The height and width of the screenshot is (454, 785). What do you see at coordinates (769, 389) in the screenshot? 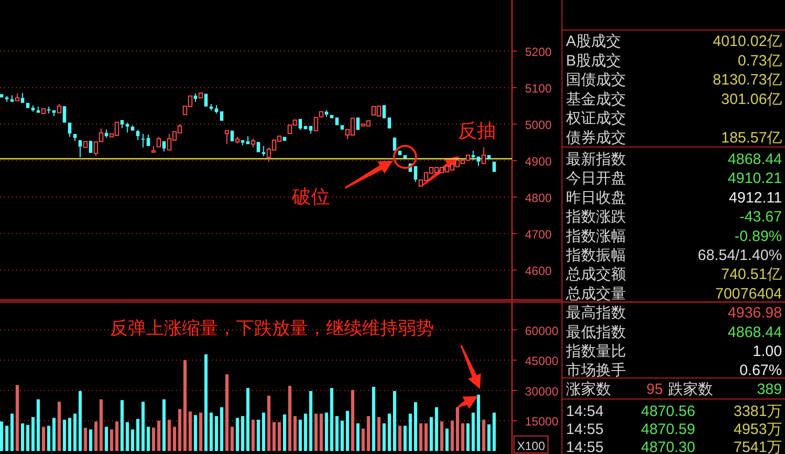
I see `text: 389` at bounding box center [769, 389].